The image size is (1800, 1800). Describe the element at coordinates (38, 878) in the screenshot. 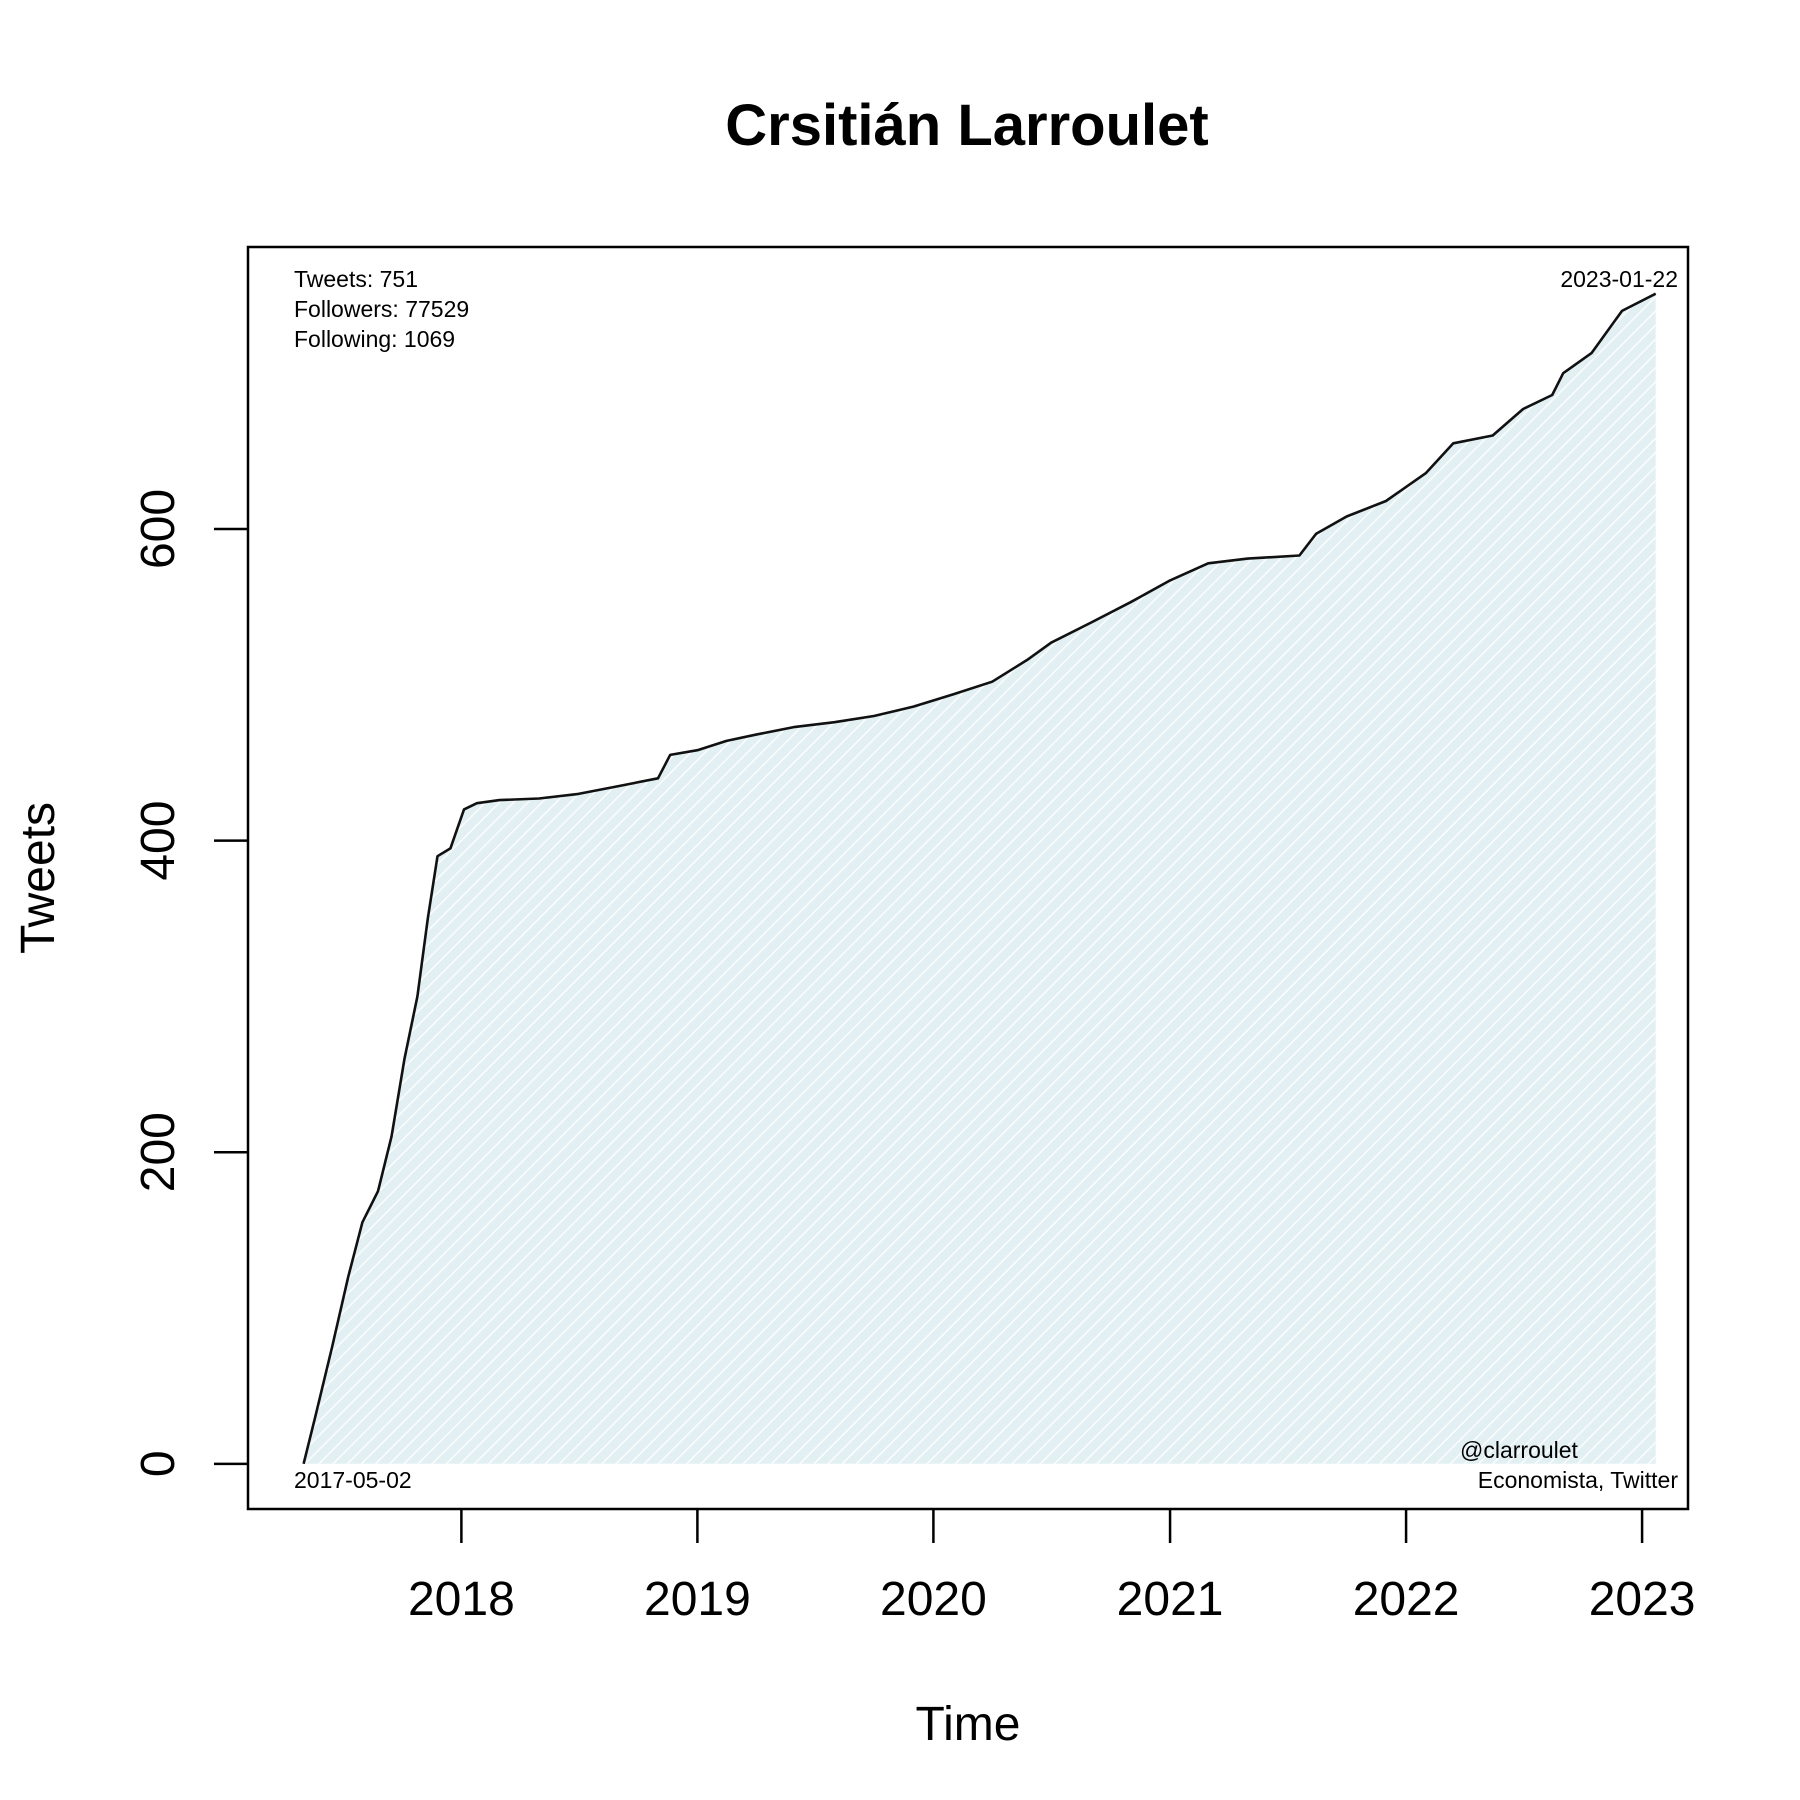

I see `y-axis-title: Tweets` at that location.